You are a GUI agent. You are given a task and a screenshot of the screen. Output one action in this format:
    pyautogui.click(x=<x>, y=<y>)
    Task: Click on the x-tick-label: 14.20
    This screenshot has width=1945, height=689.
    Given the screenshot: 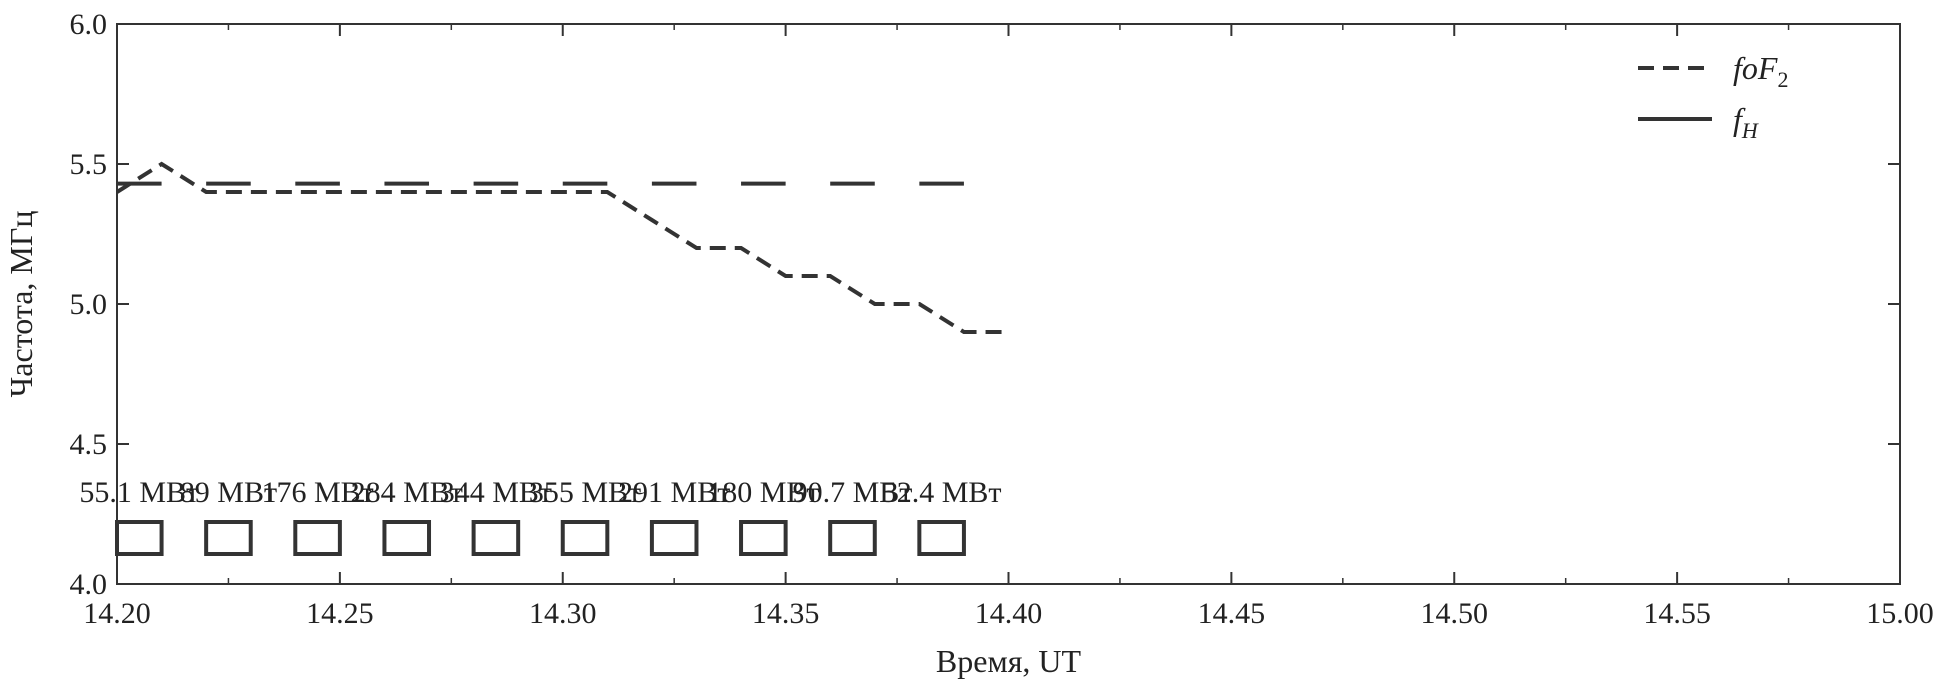 What is the action you would take?
    pyautogui.click(x=117, y=613)
    